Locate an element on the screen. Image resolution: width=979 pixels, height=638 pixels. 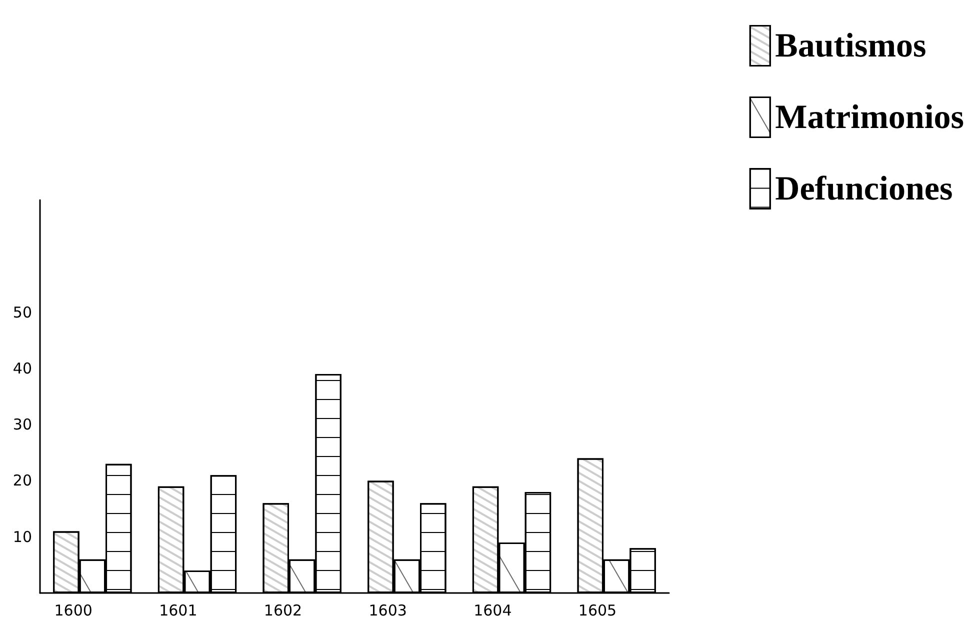
y-tick-label: 40 is located at coordinates (22, 368).